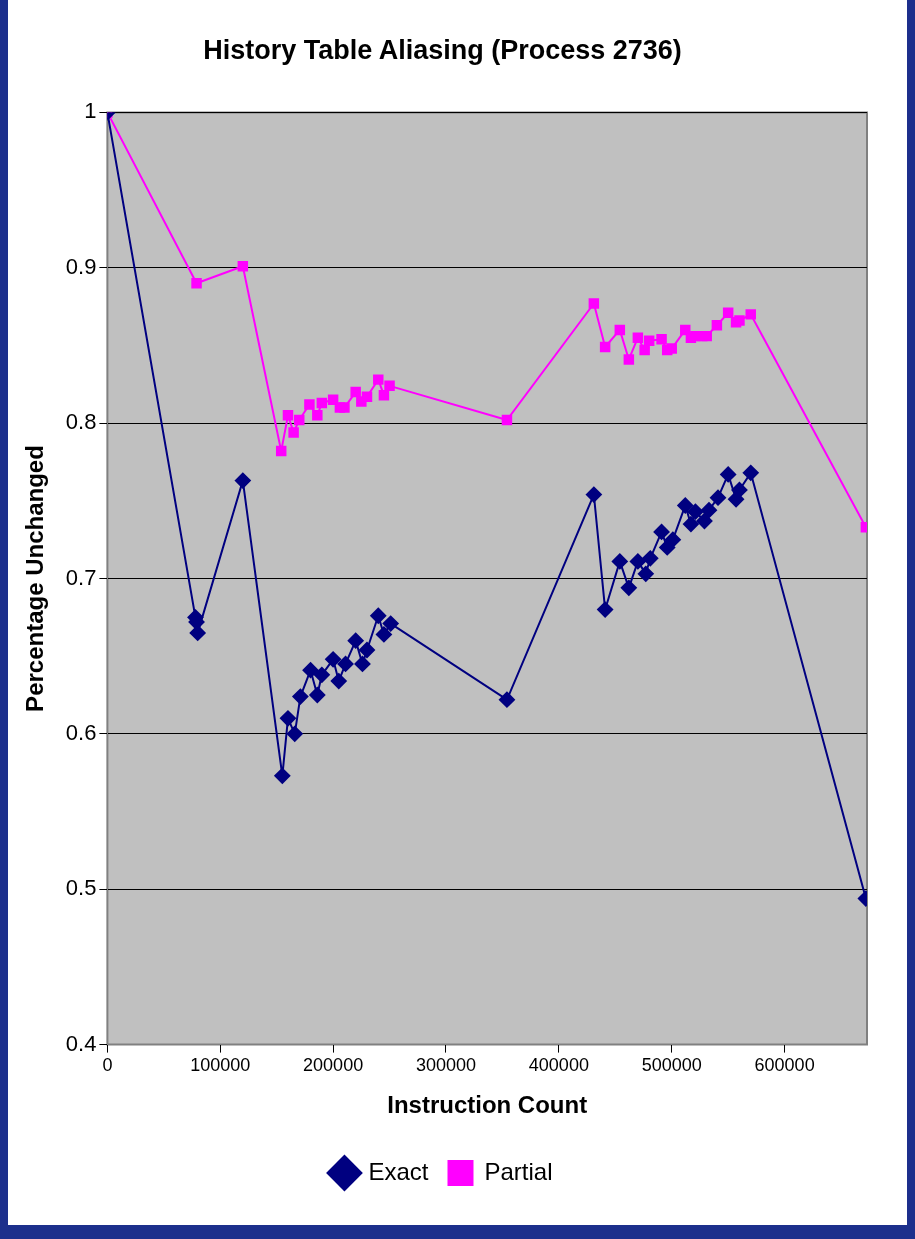 The image size is (915, 1239). What do you see at coordinates (442, 49) in the screenshot?
I see `chart-title: History Table Aliasing (Process 2736)` at bounding box center [442, 49].